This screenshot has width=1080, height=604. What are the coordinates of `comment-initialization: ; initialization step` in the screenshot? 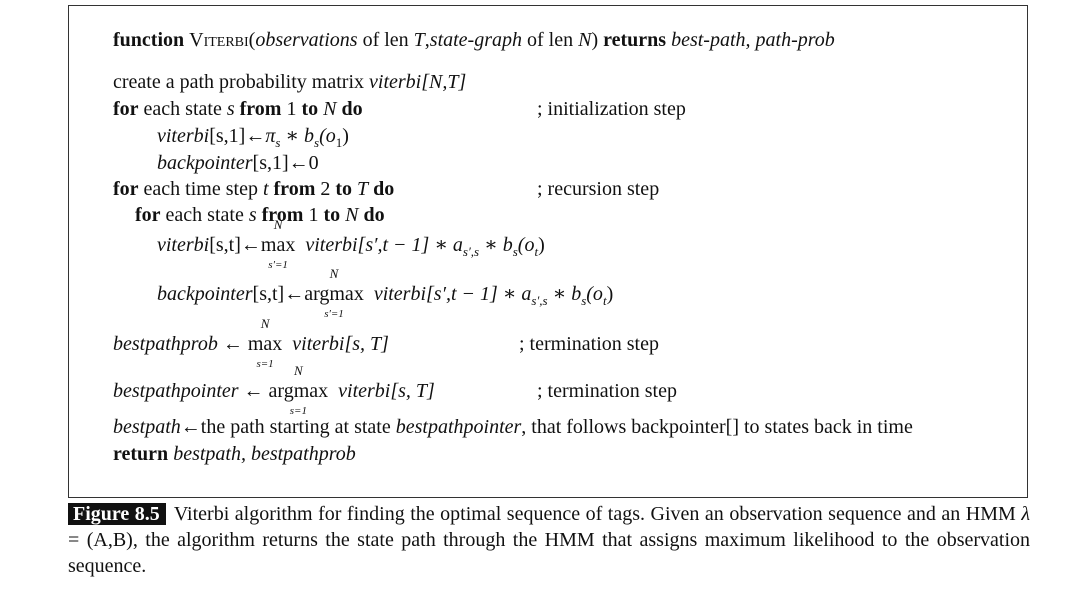 It's located at (611, 109).